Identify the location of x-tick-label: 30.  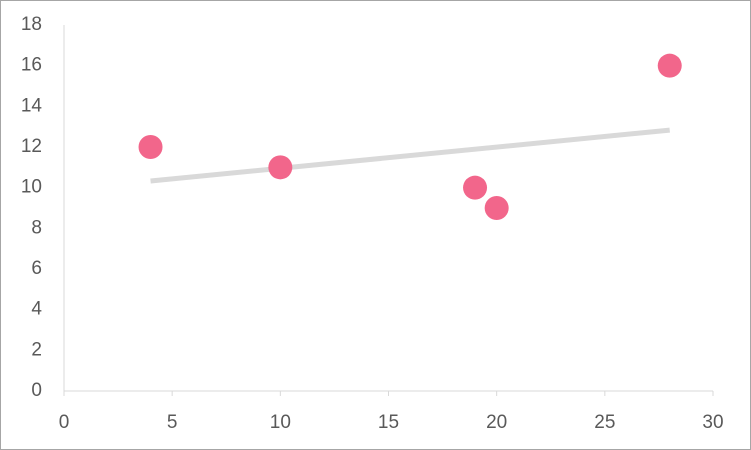
(712, 422).